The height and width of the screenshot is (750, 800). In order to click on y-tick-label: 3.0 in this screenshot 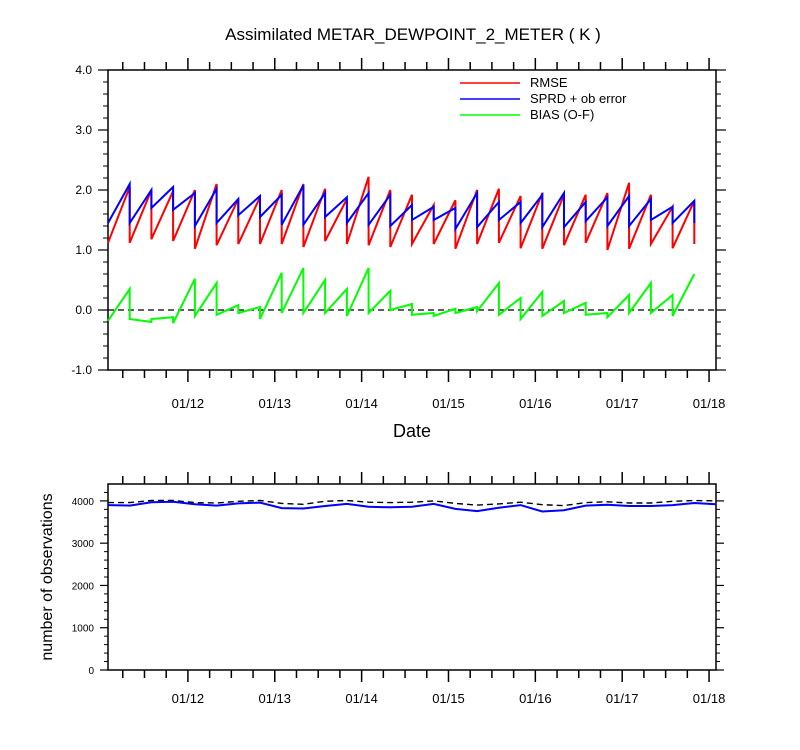, I will do `click(83, 130)`.